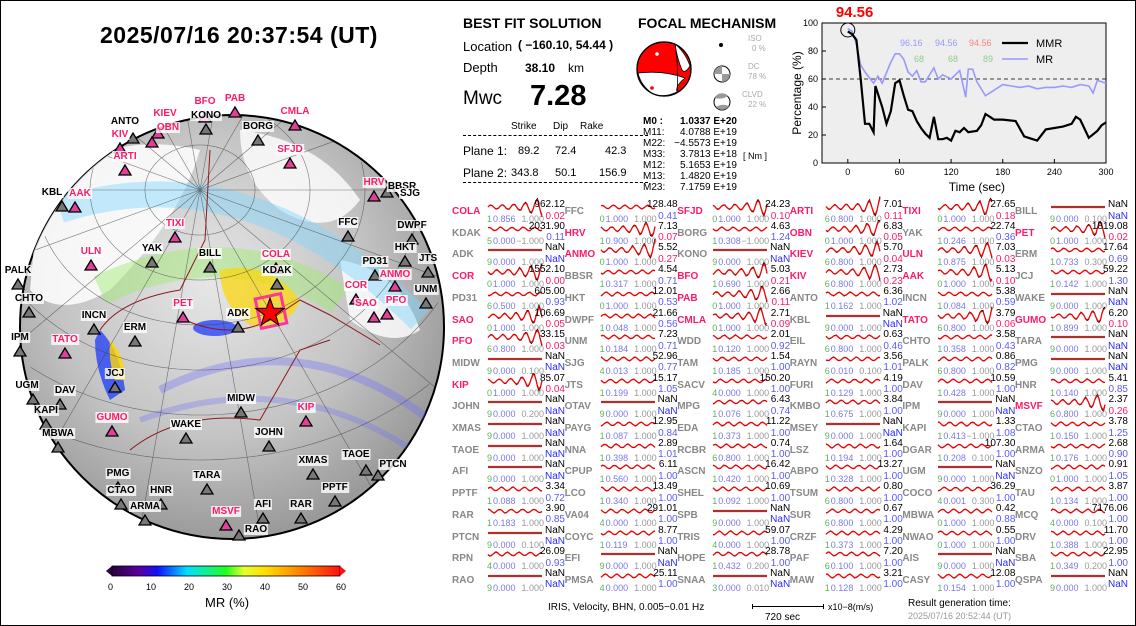  Describe the element at coordinates (210, 253) in the screenshot. I see `map-station-label: BILL` at that location.